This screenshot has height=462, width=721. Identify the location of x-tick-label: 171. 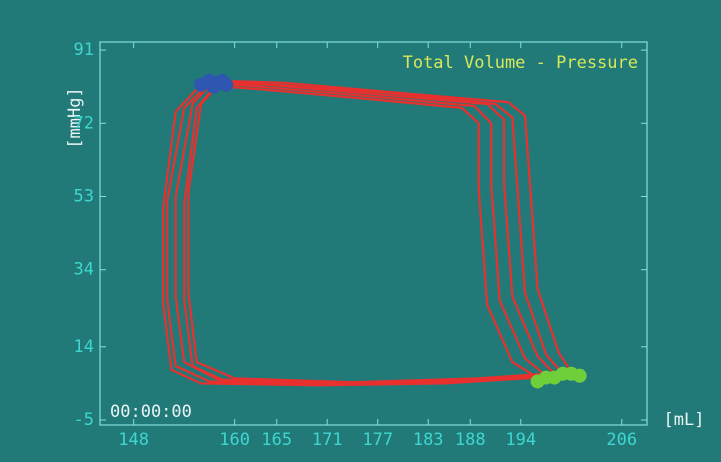
(327, 440).